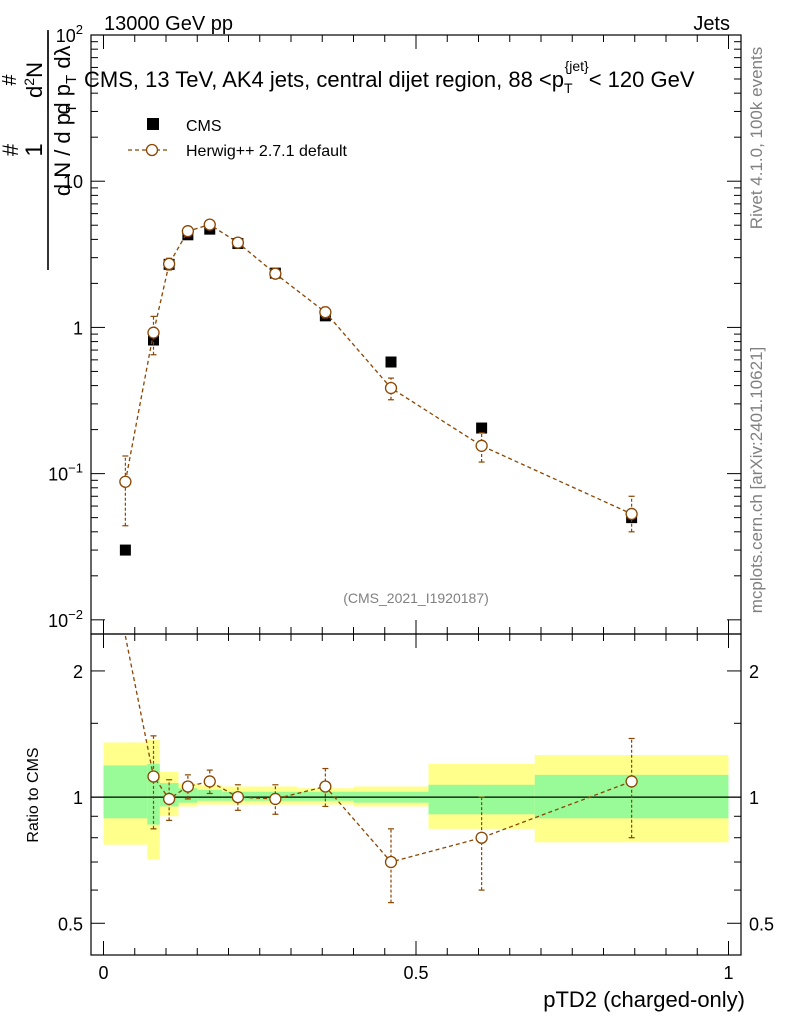 Image resolution: width=786 pixels, height=1024 pixels. What do you see at coordinates (204, 126) in the screenshot?
I see `legend-cms-label: CMS` at bounding box center [204, 126].